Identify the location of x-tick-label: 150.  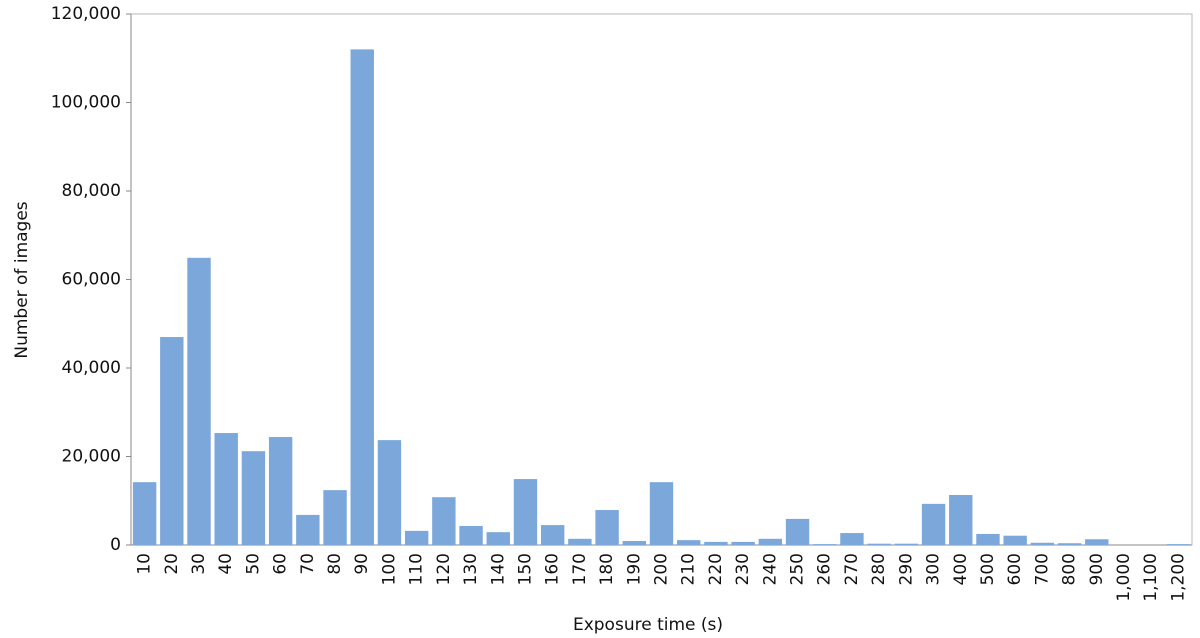
(525, 569).